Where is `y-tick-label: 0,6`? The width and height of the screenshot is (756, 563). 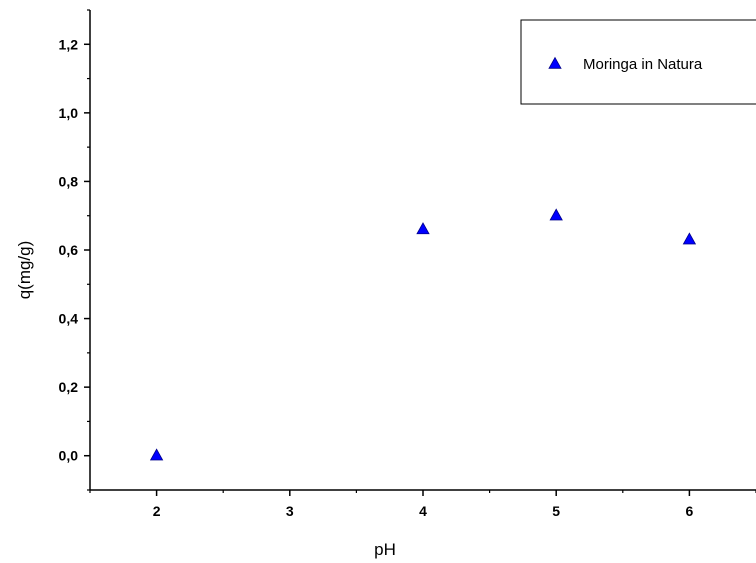 y-tick-label: 0,6 is located at coordinates (69, 250).